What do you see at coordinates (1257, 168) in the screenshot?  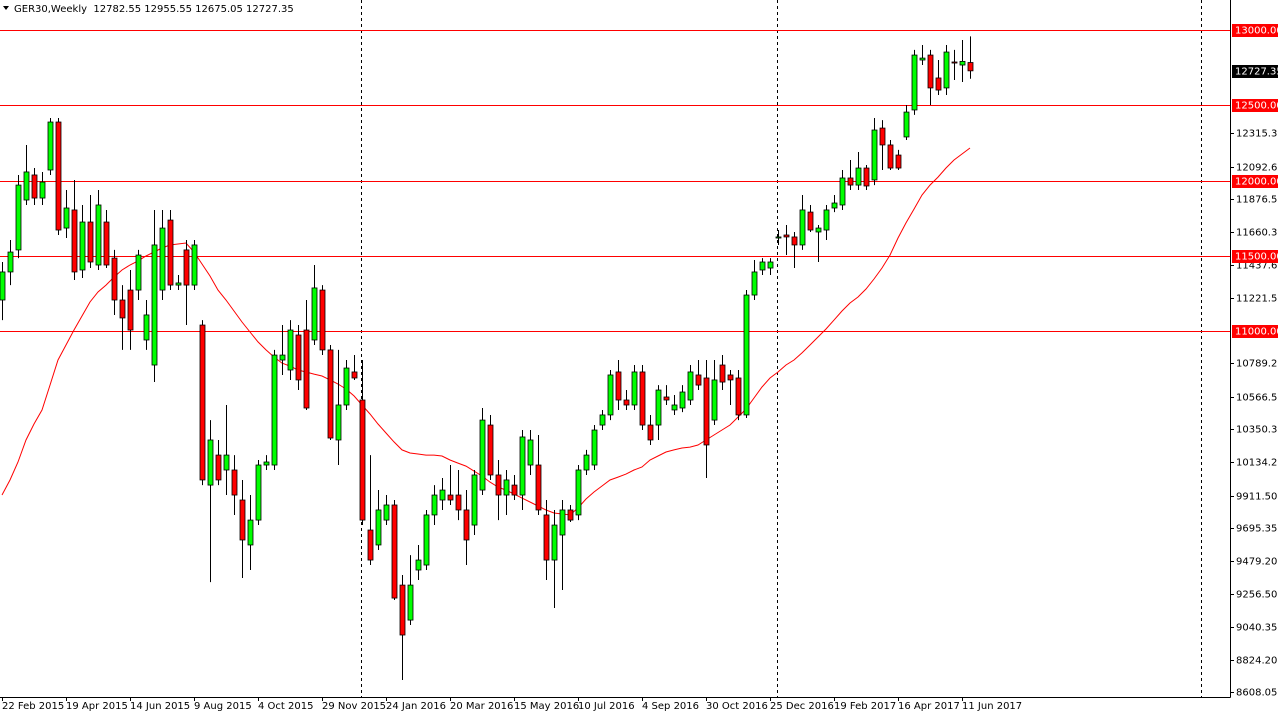 I see `y-tick-label: 12092.65` at bounding box center [1257, 168].